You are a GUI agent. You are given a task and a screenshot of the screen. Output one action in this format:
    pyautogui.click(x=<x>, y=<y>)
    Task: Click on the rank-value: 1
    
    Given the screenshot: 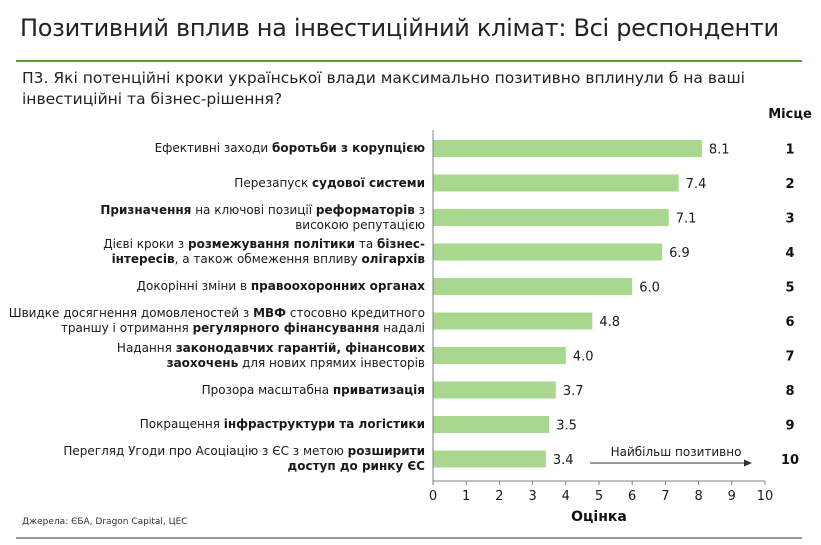 What is the action you would take?
    pyautogui.click(x=789, y=150)
    